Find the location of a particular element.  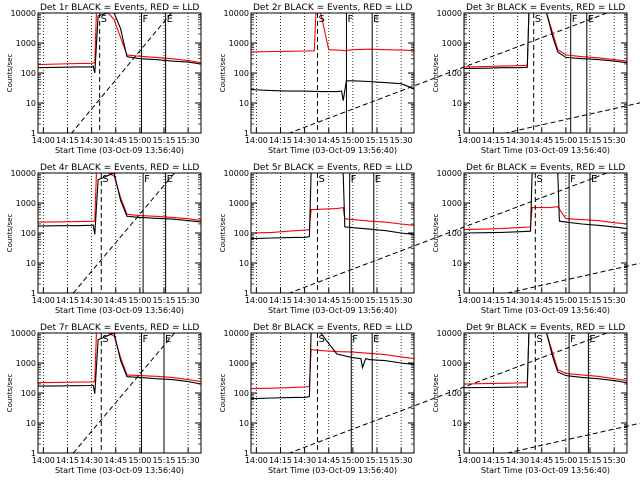

chart-title: Det 4r BLACK = Events, RED = LLD is located at coordinates (119, 168).